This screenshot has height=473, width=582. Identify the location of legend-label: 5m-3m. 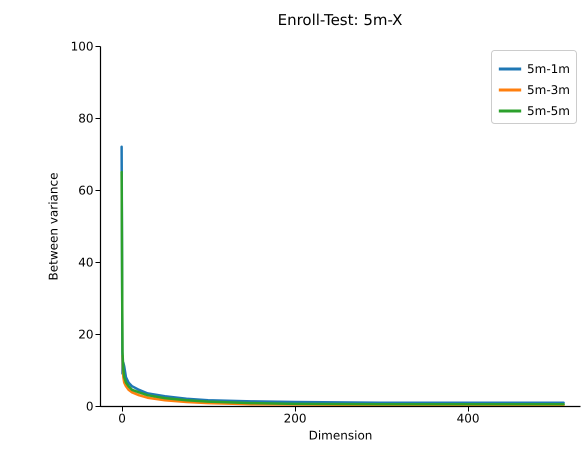
(548, 90).